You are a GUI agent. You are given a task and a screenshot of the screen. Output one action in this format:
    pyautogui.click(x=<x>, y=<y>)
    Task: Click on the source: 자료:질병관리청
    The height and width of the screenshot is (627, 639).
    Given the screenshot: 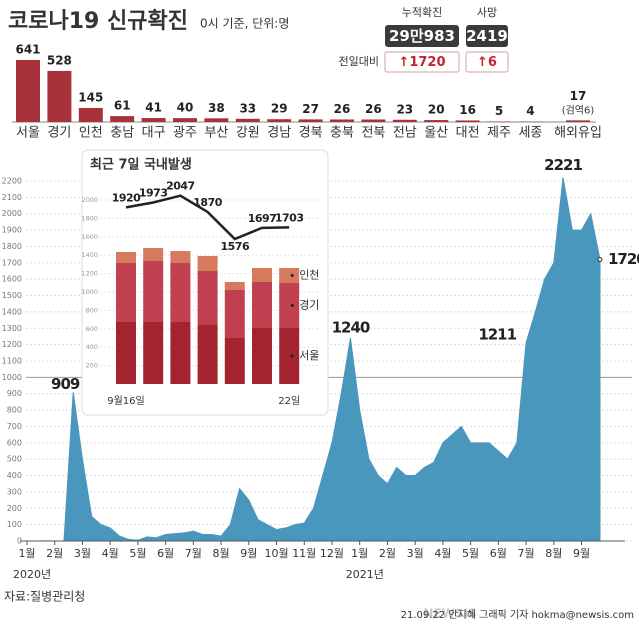 What is the action you would take?
    pyautogui.click(x=44, y=597)
    